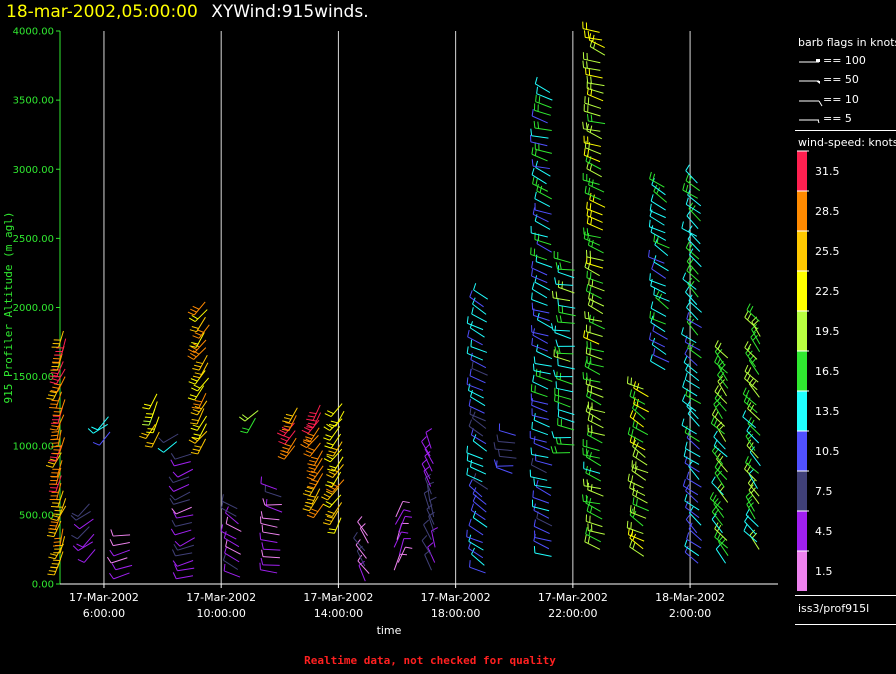 The image size is (896, 674). Describe the element at coordinates (221, 597) in the screenshot. I see `x-tick-label-date: 17-Mar-2002` at that location.